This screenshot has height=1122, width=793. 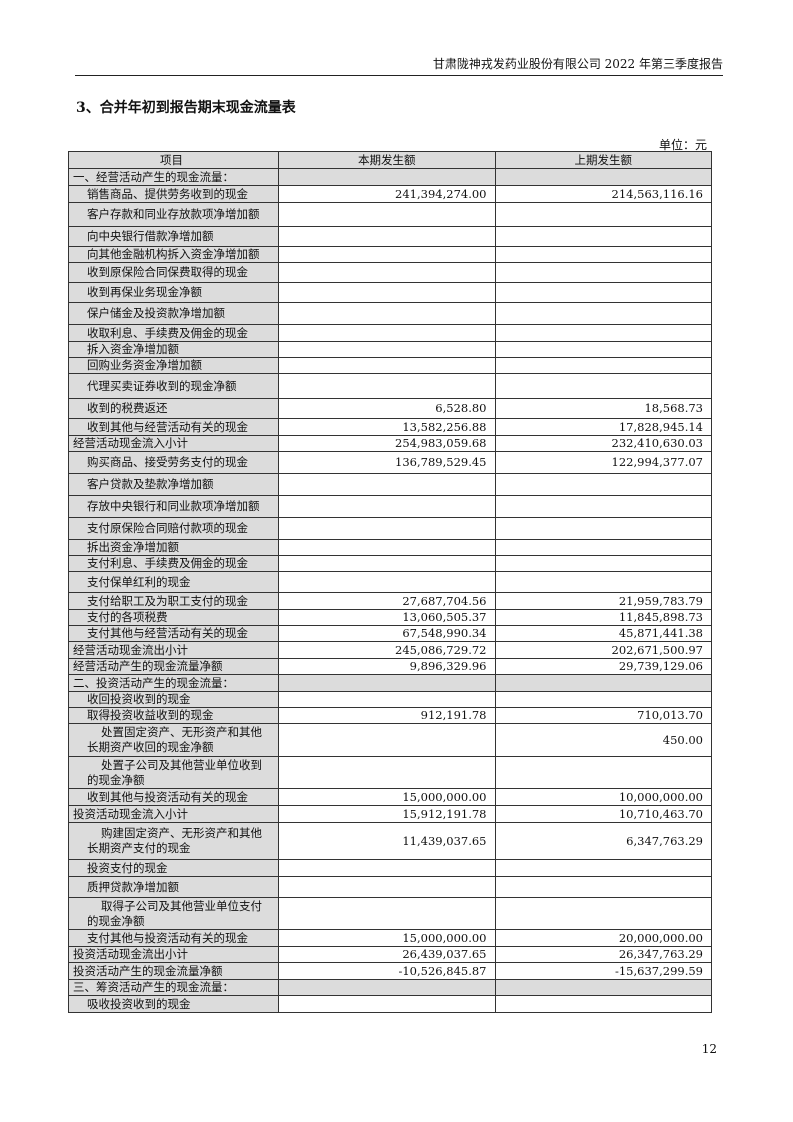 I want to click on table-row: 收到其他与经营活动有关的现金 13,582,256.88 17,828,945.14, so click(x=390, y=427).